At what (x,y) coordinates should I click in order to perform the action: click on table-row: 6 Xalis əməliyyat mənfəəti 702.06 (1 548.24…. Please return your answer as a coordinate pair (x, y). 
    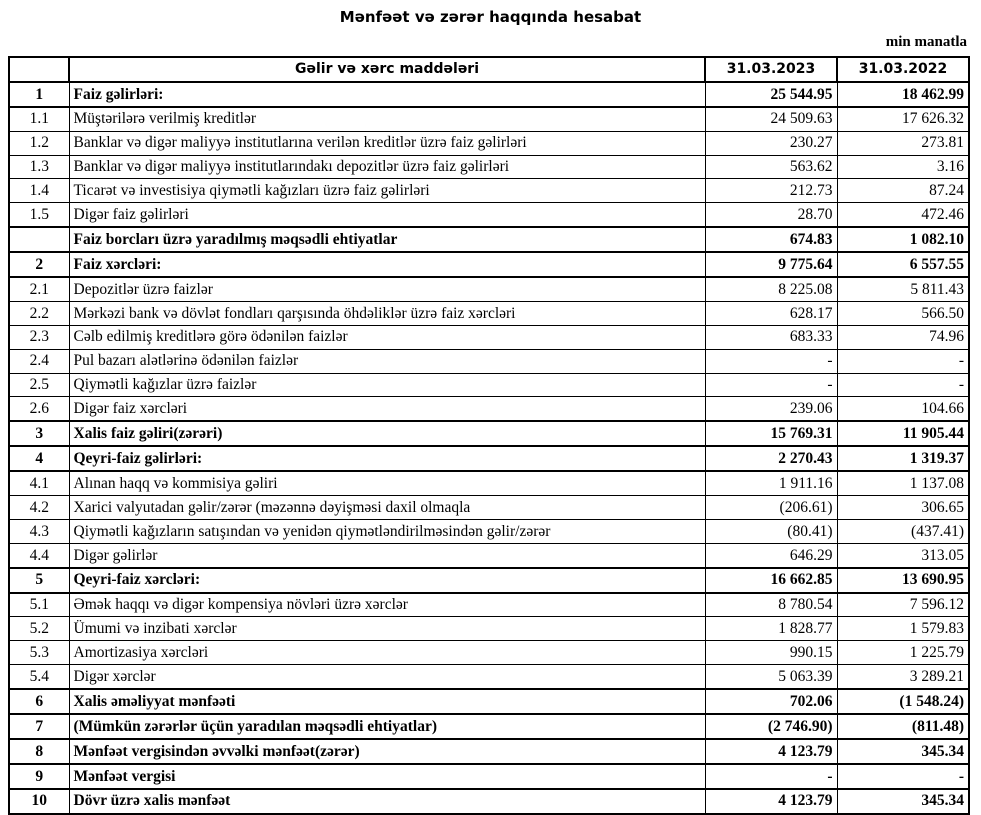
    Looking at the image, I should click on (489, 702).